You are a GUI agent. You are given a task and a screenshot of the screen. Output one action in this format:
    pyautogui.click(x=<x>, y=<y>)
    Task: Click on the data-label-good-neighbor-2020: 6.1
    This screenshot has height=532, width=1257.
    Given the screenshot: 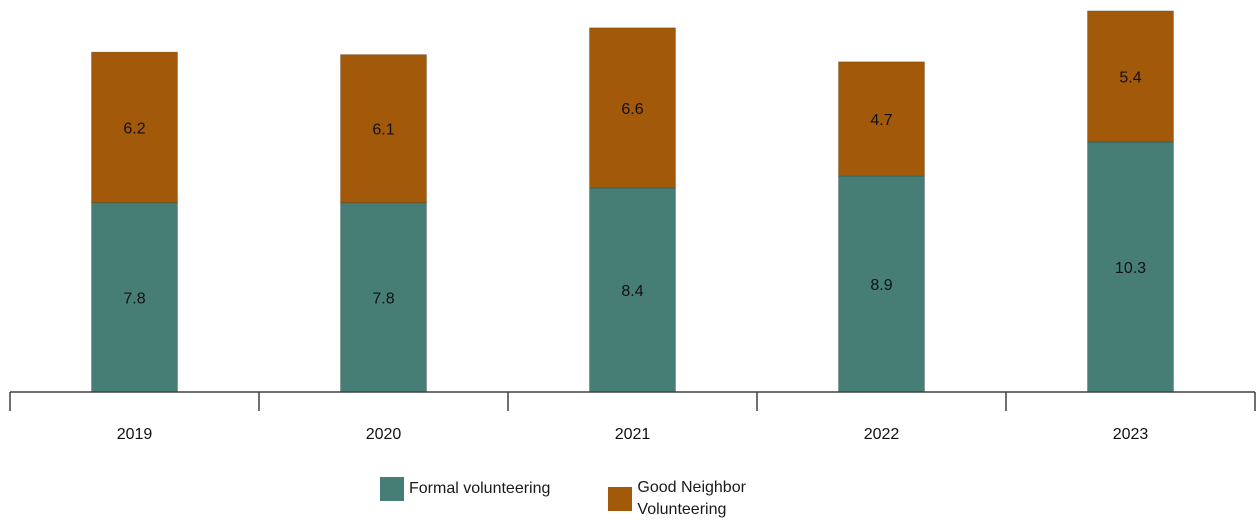 What is the action you would take?
    pyautogui.click(x=383, y=130)
    